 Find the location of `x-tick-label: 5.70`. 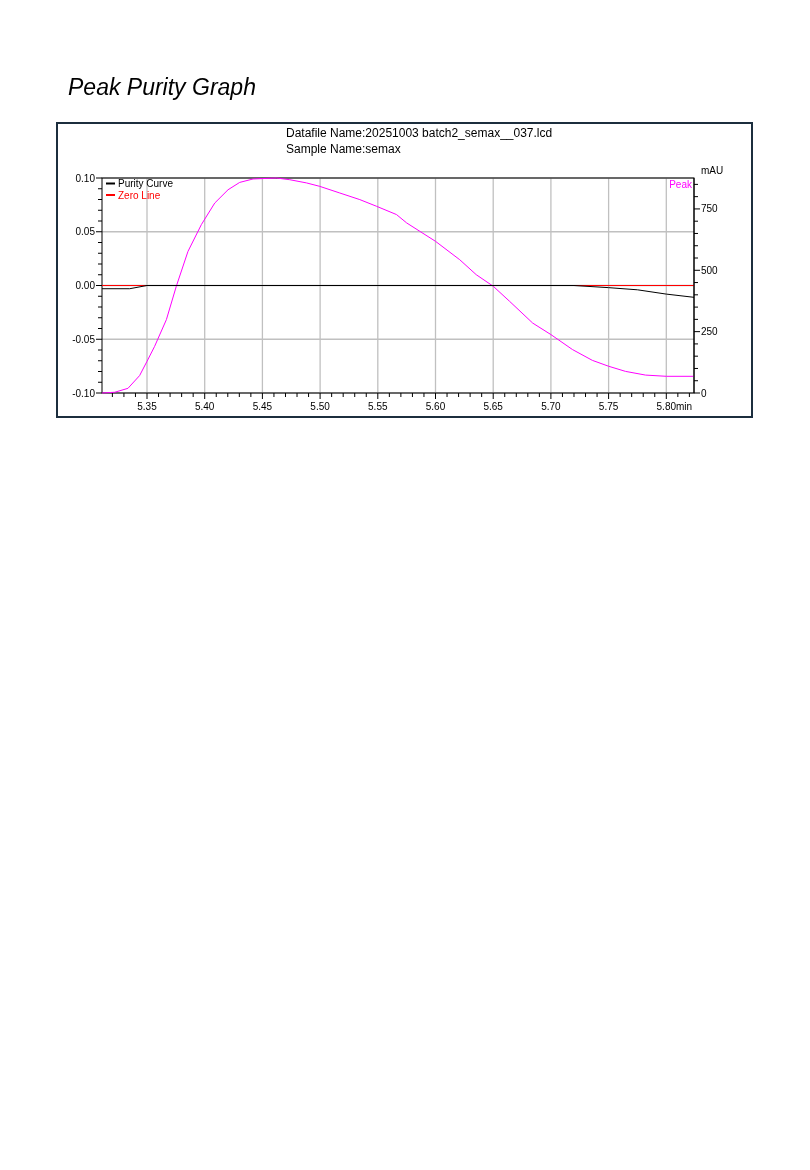

x-tick-label: 5.70 is located at coordinates (551, 406).